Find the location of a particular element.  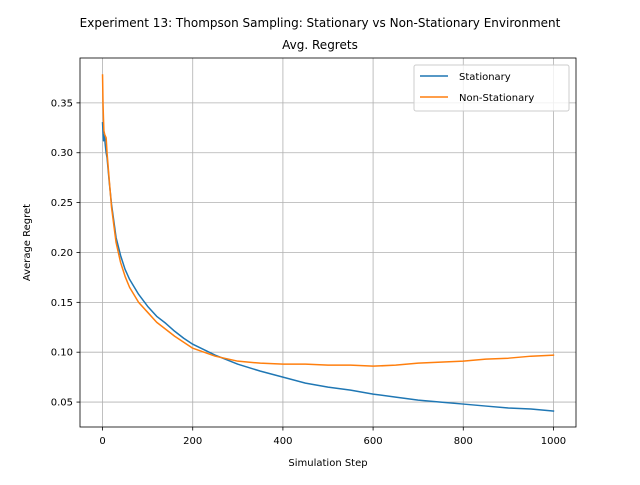

y-tick-label: 0.05 is located at coordinates (62, 403).